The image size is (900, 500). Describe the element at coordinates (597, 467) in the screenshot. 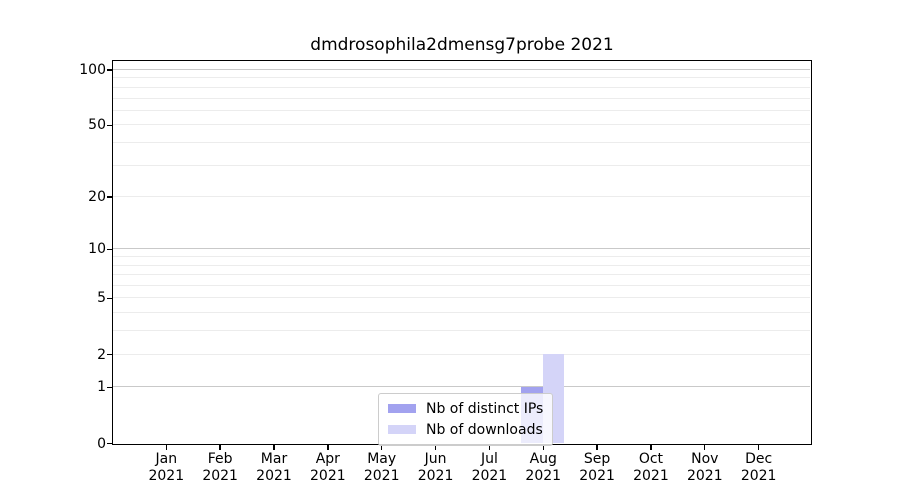

I see `x-tick-label: Sep 2021` at that location.